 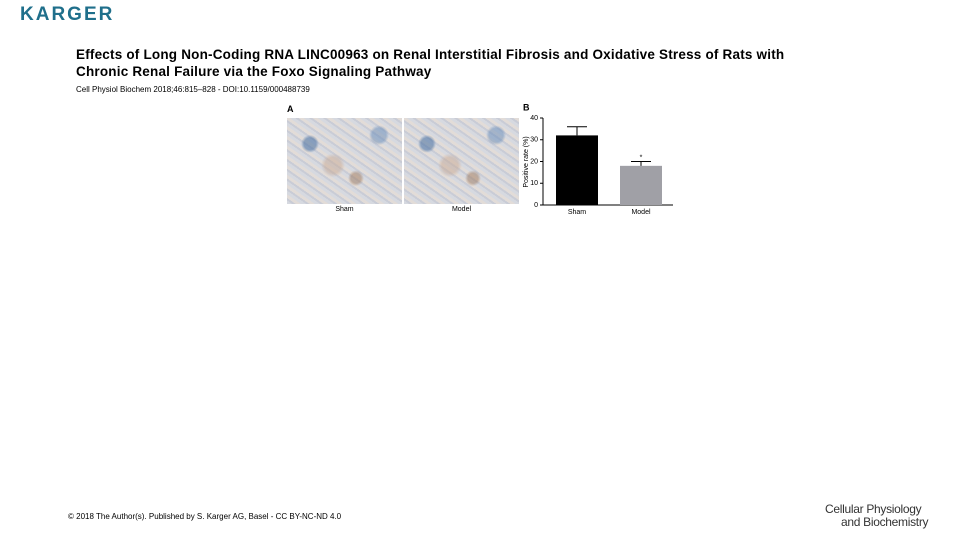 What do you see at coordinates (534, 161) in the screenshot?
I see `y-tick-label: 20` at bounding box center [534, 161].